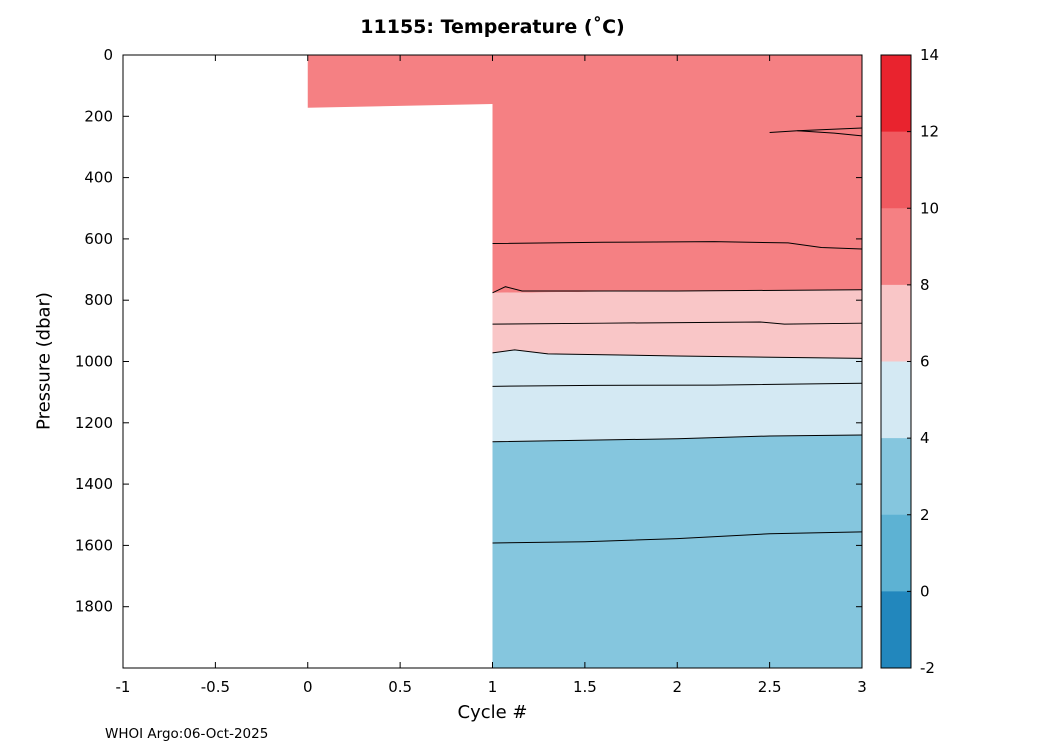 This screenshot has width=1050, height=750. Describe the element at coordinates (925, 438) in the screenshot. I see `colorbar-tick-label: 4` at that location.